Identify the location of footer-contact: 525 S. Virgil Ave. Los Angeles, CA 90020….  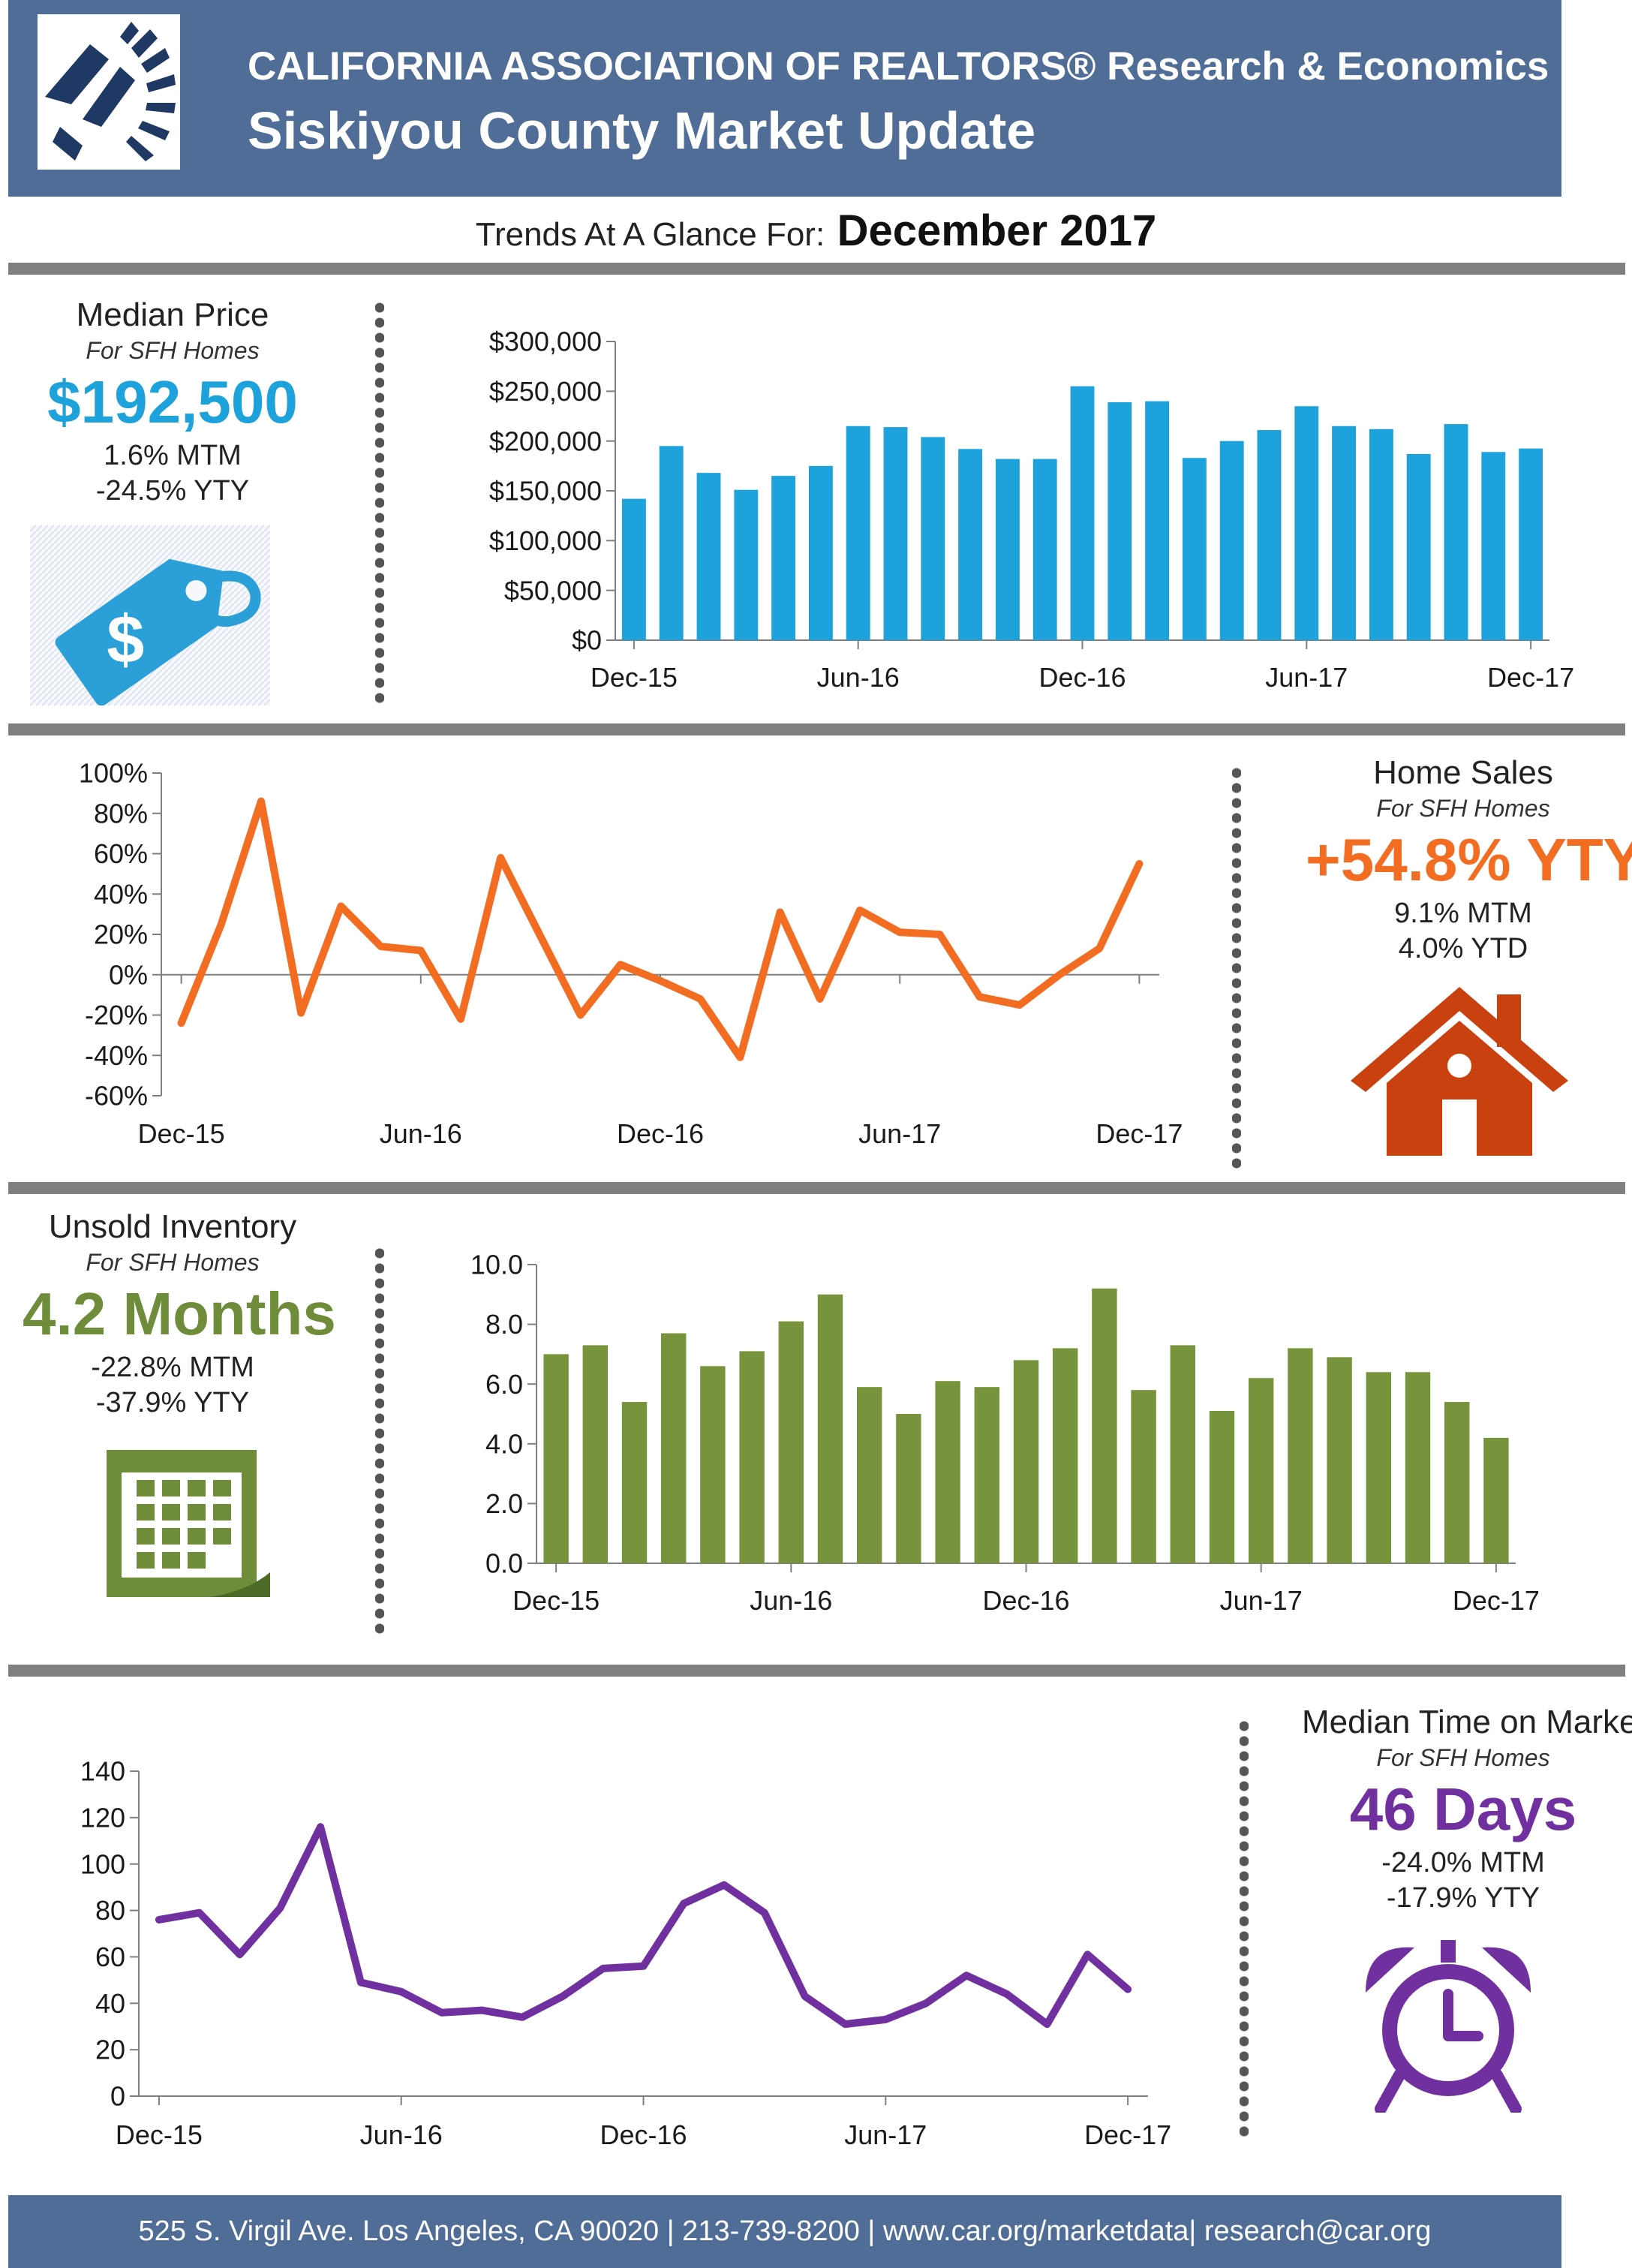
(784, 2231).